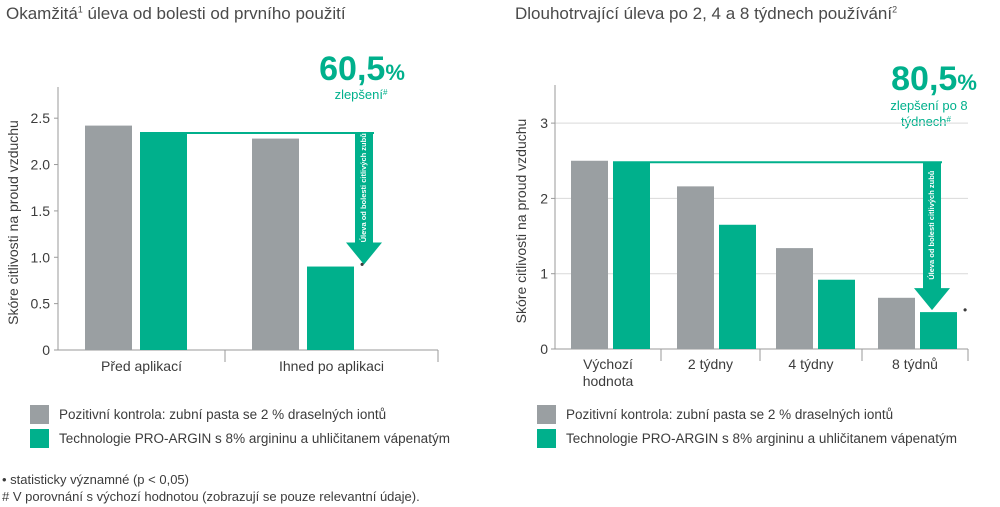 The image size is (1000, 507). What do you see at coordinates (926, 121) in the screenshot?
I see `right-percent-label-2: týdnech#` at bounding box center [926, 121].